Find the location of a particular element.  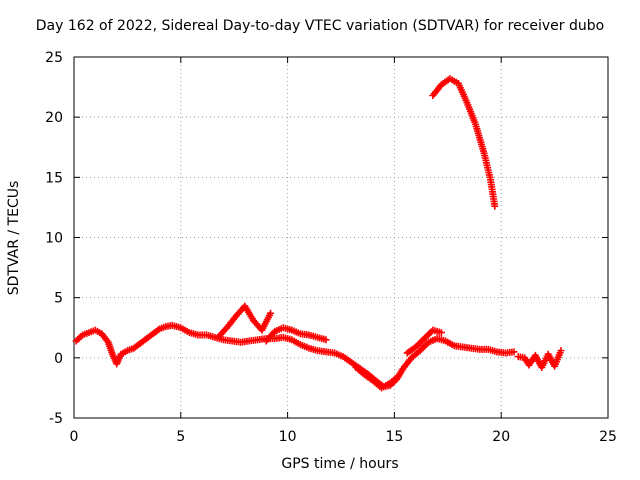

y-tick-label: -5 is located at coordinates (56, 419).